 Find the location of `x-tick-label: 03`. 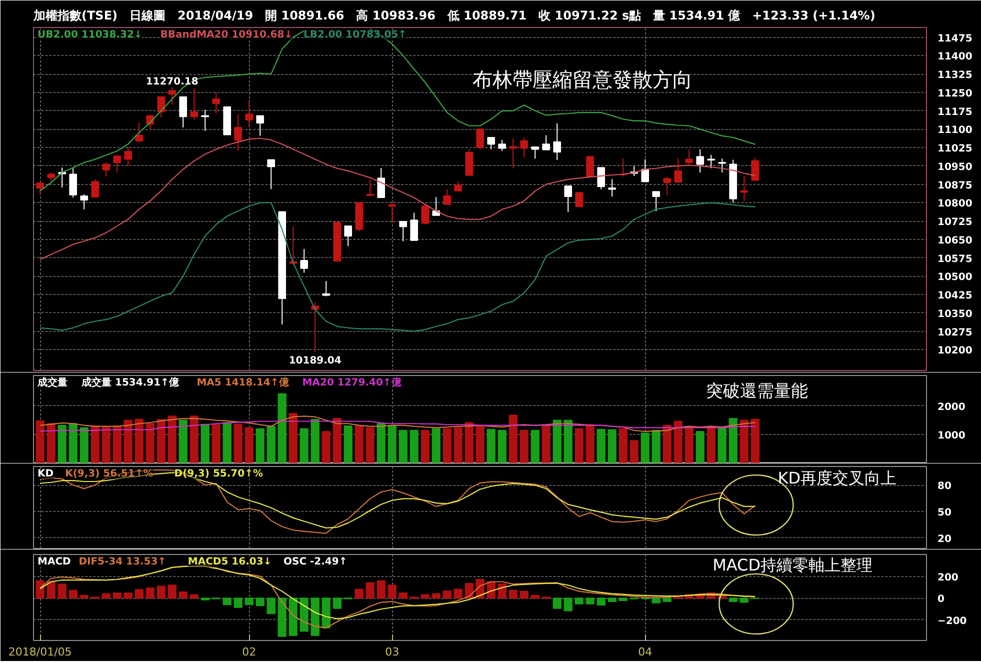

x-tick-label: 03 is located at coordinates (392, 652).